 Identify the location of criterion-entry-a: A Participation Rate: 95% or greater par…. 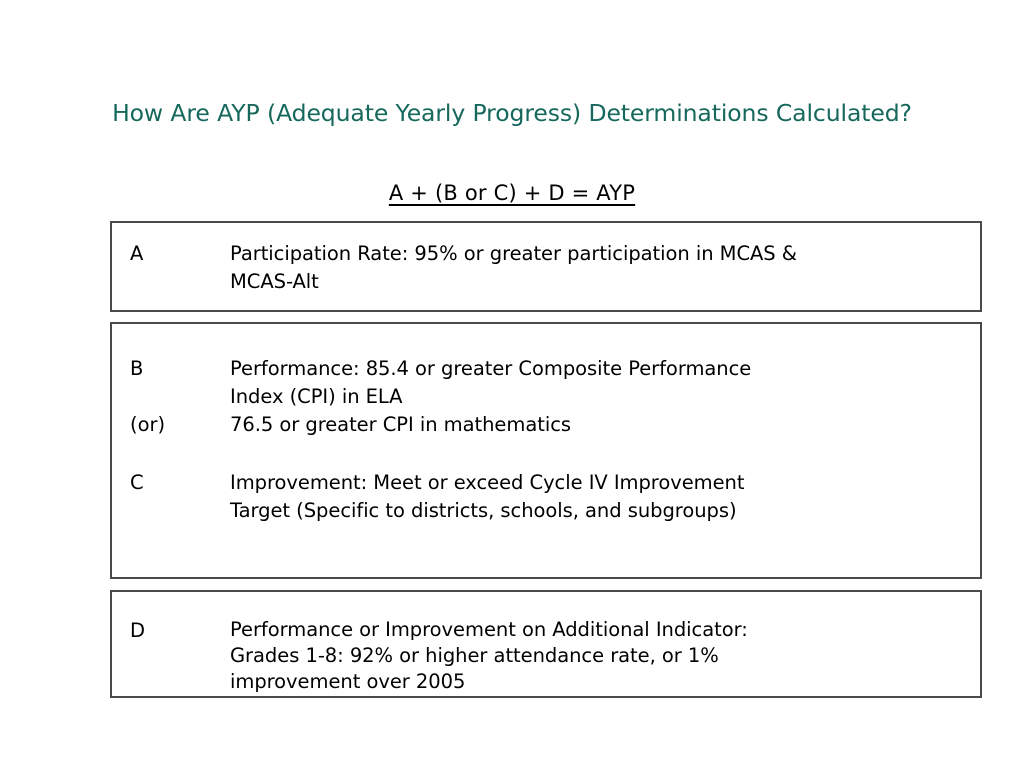
(550, 268).